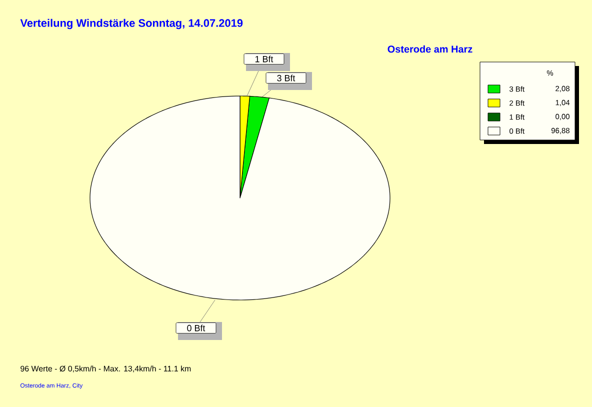 This screenshot has width=592, height=407. What do you see at coordinates (430, 49) in the screenshot?
I see `chart-subtitle: Osterode am Harz` at bounding box center [430, 49].